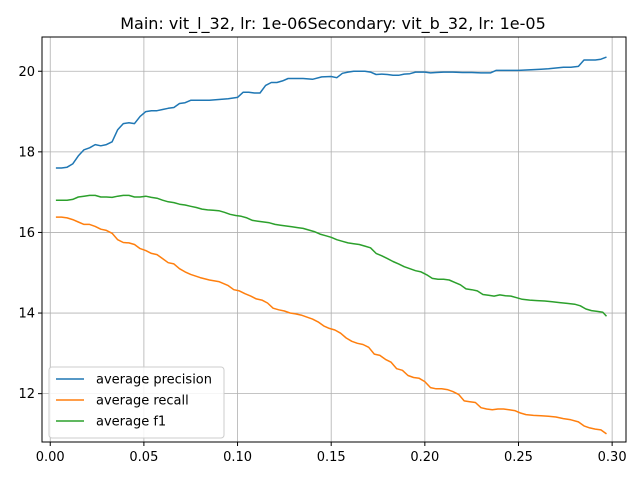 This screenshot has width=640, height=480. I want to click on x-tick-label: 0.05, so click(143, 457).